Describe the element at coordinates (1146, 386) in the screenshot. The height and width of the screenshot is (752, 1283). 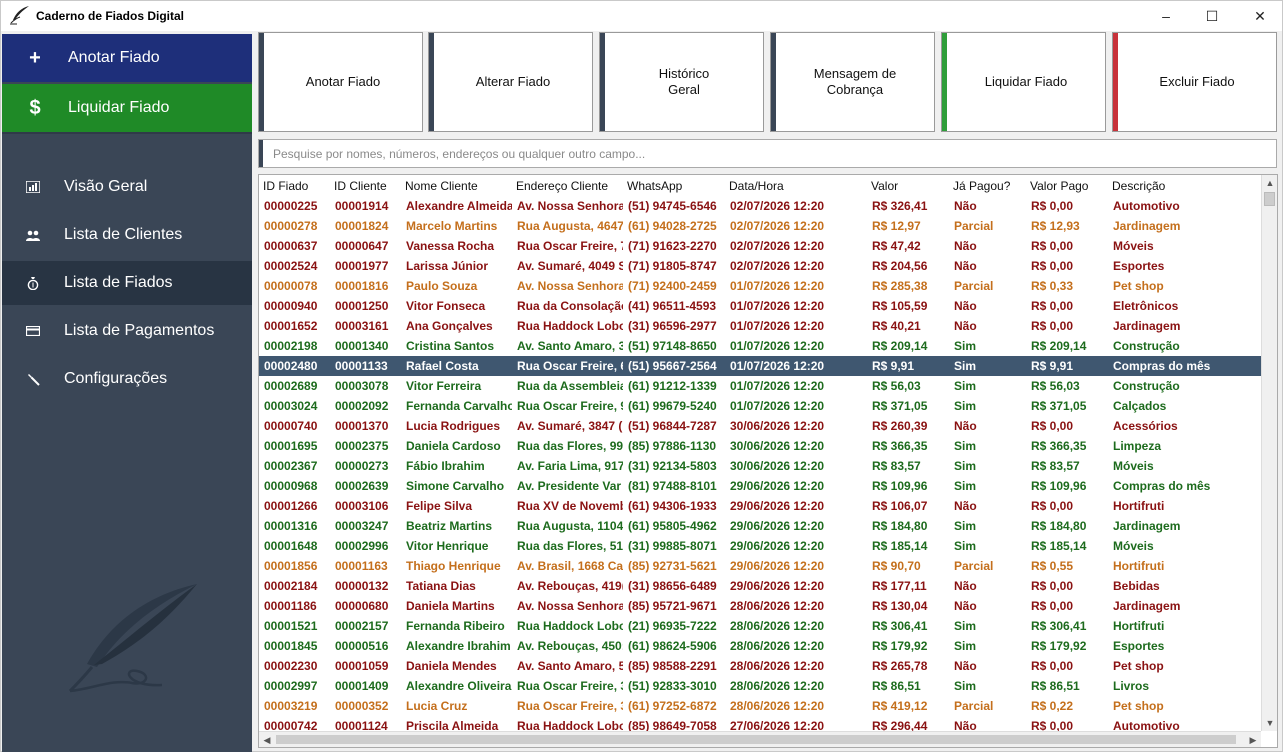
I see `table-cell: Construção` at that location.